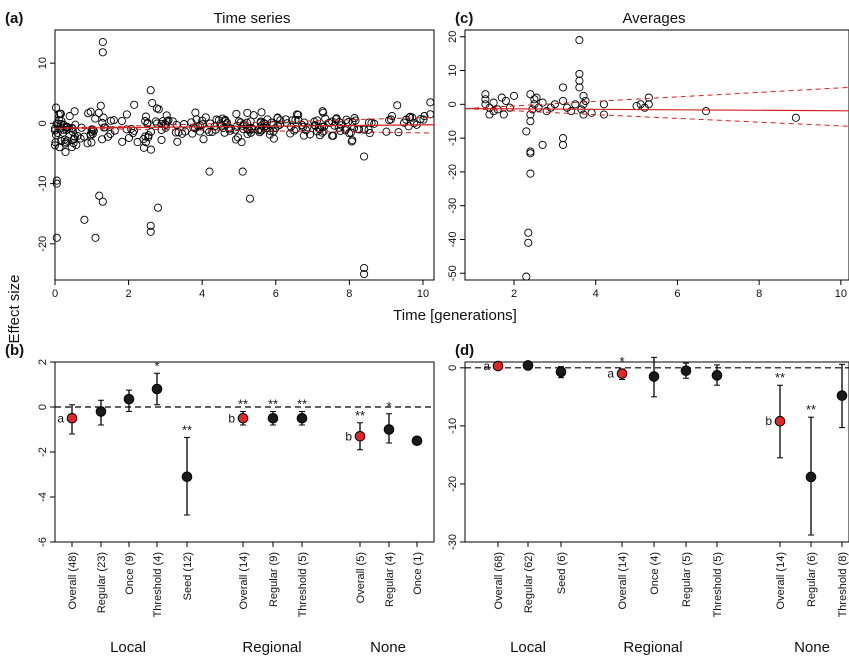  Describe the element at coordinates (390, 579) in the screenshot. I see `category-label: Regular (4)` at that location.